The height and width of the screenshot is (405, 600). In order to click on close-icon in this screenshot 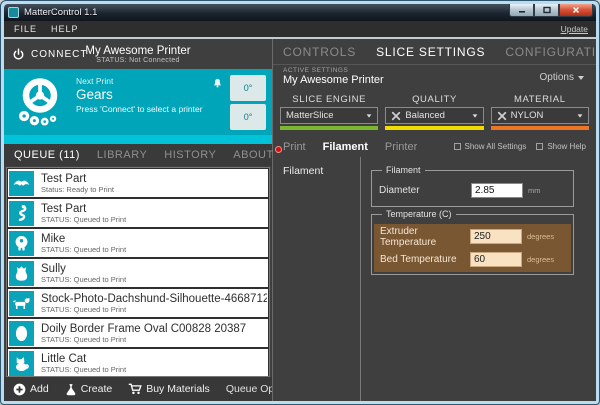, I will do `click(576, 10)`.